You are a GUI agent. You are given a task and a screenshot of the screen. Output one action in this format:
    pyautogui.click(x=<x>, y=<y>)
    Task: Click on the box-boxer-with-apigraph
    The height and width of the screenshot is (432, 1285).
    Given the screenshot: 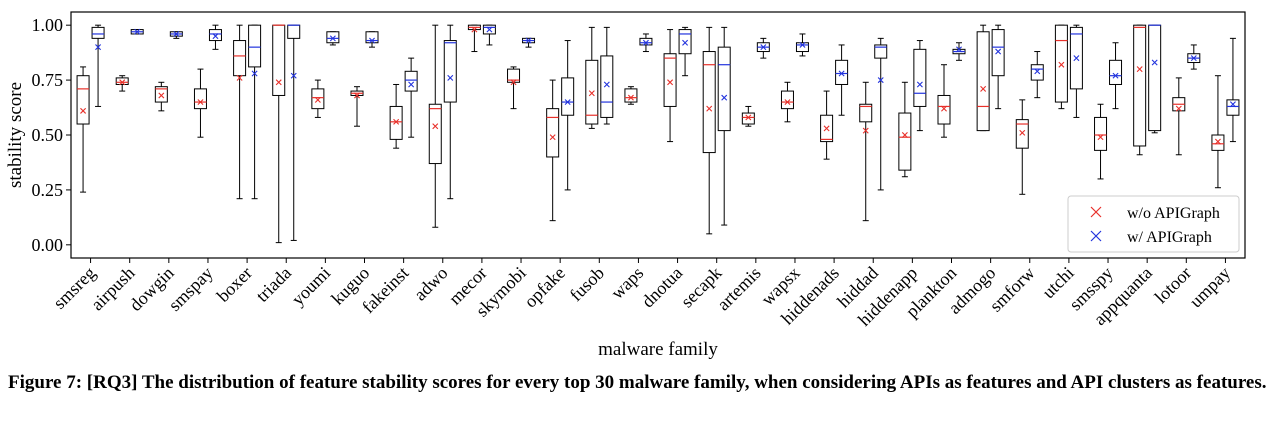 What is the action you would take?
    pyautogui.click(x=255, y=112)
    